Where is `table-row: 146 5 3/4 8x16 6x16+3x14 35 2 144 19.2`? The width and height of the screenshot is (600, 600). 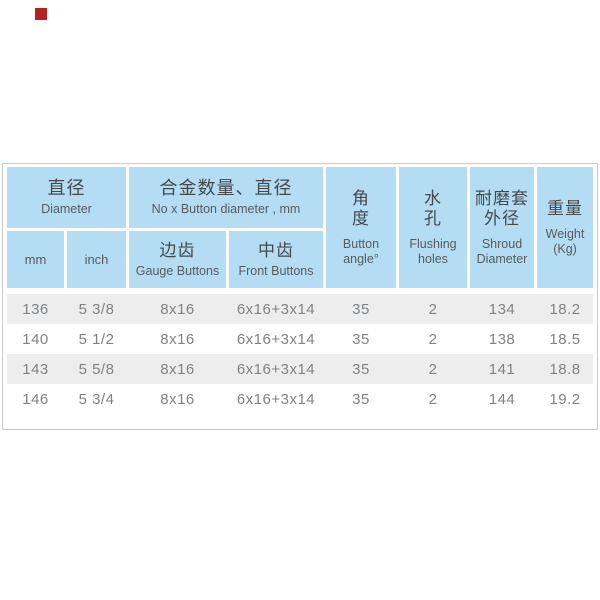 table-row: 146 5 3/4 8x16 6x16+3x14 35 2 144 19.2 is located at coordinates (300, 399).